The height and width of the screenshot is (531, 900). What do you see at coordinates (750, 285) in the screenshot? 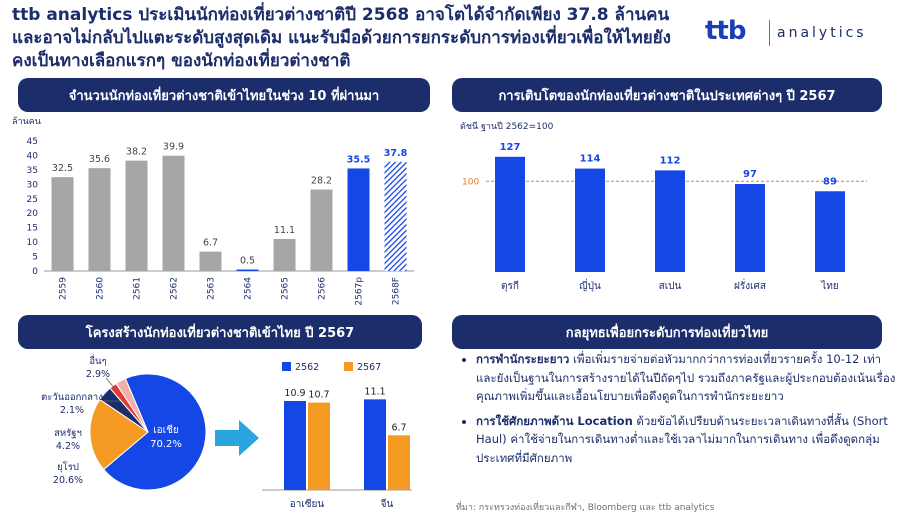
I see `category-label: ฝรั่งเศส` at bounding box center [750, 285].